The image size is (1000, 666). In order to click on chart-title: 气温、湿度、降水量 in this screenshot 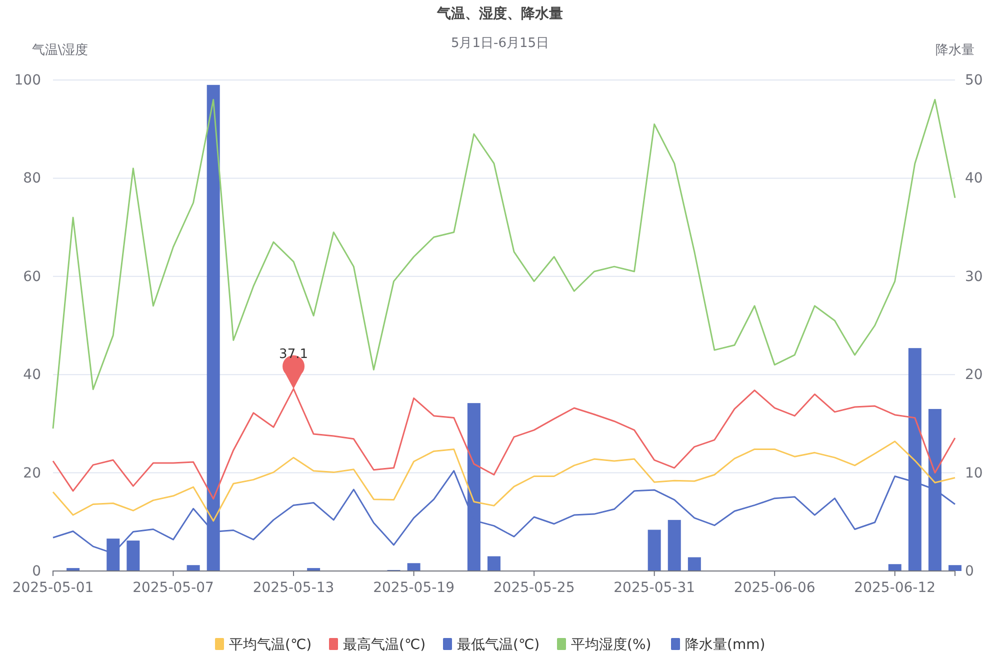, I will do `click(499, 13)`.